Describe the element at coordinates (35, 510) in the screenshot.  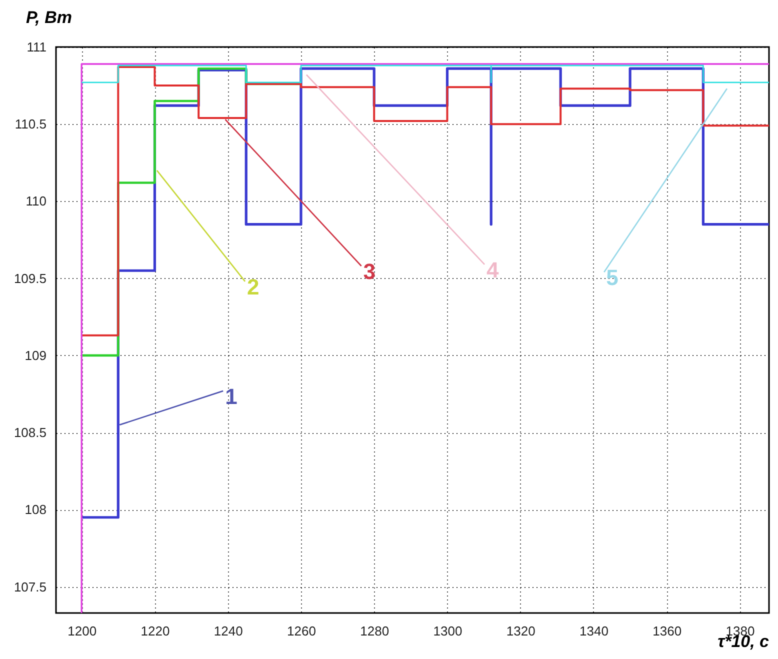
I see `y-tick-label: 108` at that location.